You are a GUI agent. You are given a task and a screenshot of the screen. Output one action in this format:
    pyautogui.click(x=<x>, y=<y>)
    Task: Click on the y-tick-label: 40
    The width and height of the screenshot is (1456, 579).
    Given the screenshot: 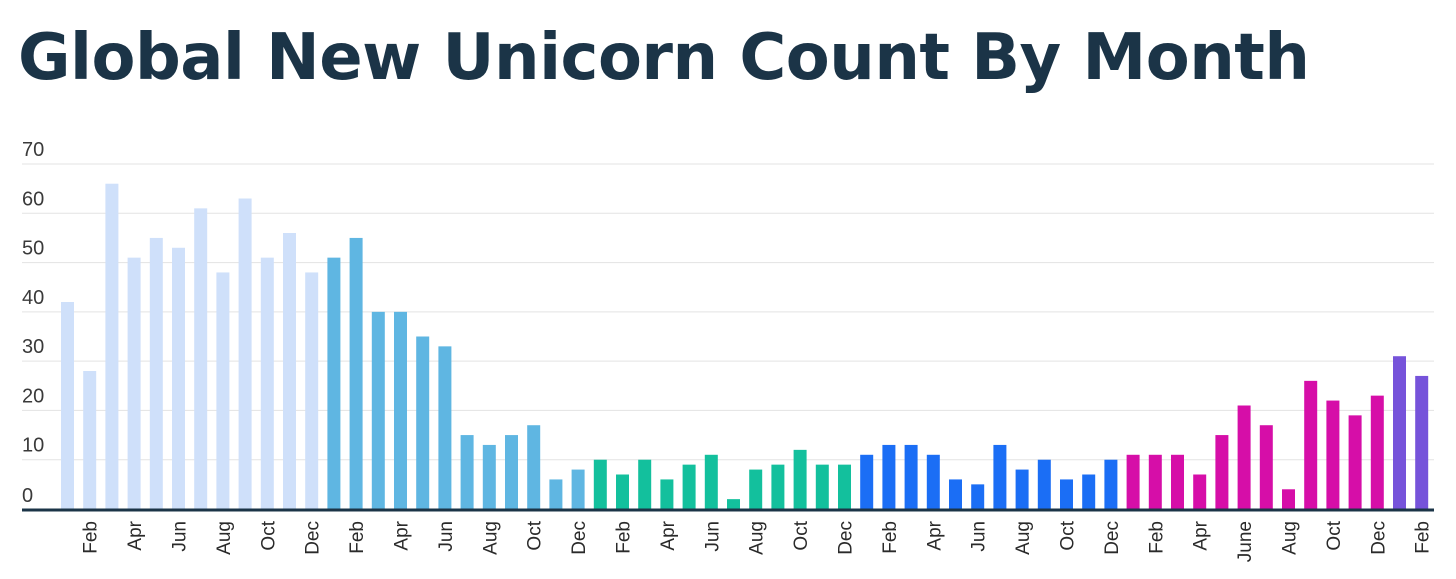 What is the action you would take?
    pyautogui.click(x=33, y=298)
    